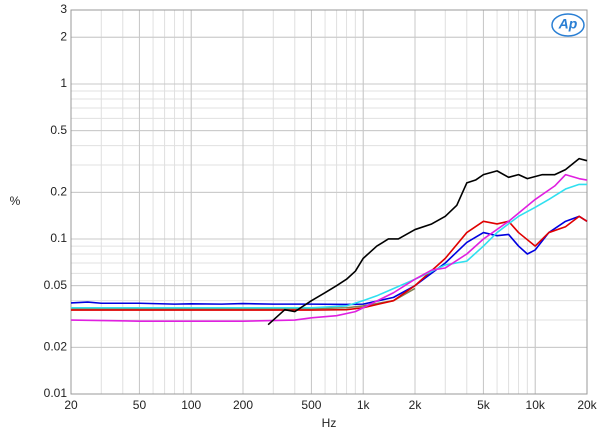  What do you see at coordinates (140, 405) in the screenshot?
I see `x-tick-label: 50` at bounding box center [140, 405].